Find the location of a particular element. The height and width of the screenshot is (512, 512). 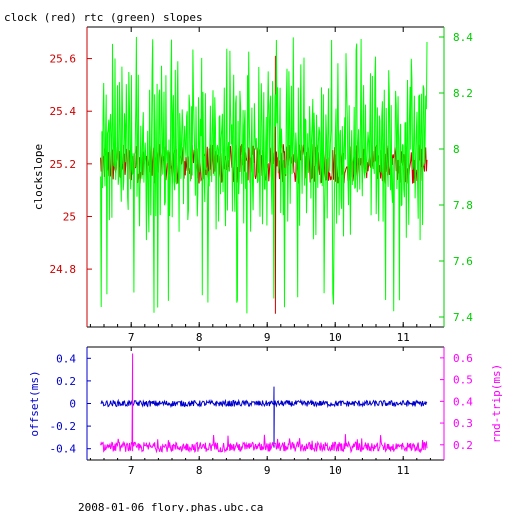

y-left-tick-label: -0.2 is located at coordinates (63, 426).